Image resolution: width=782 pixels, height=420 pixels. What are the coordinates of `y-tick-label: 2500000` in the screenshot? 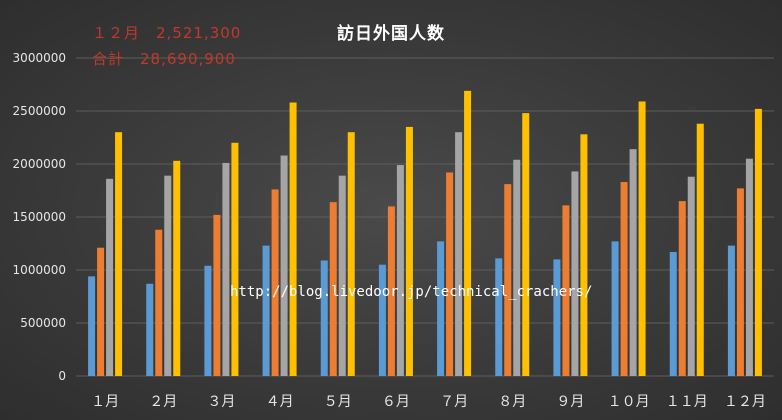 It's located at (39, 111).